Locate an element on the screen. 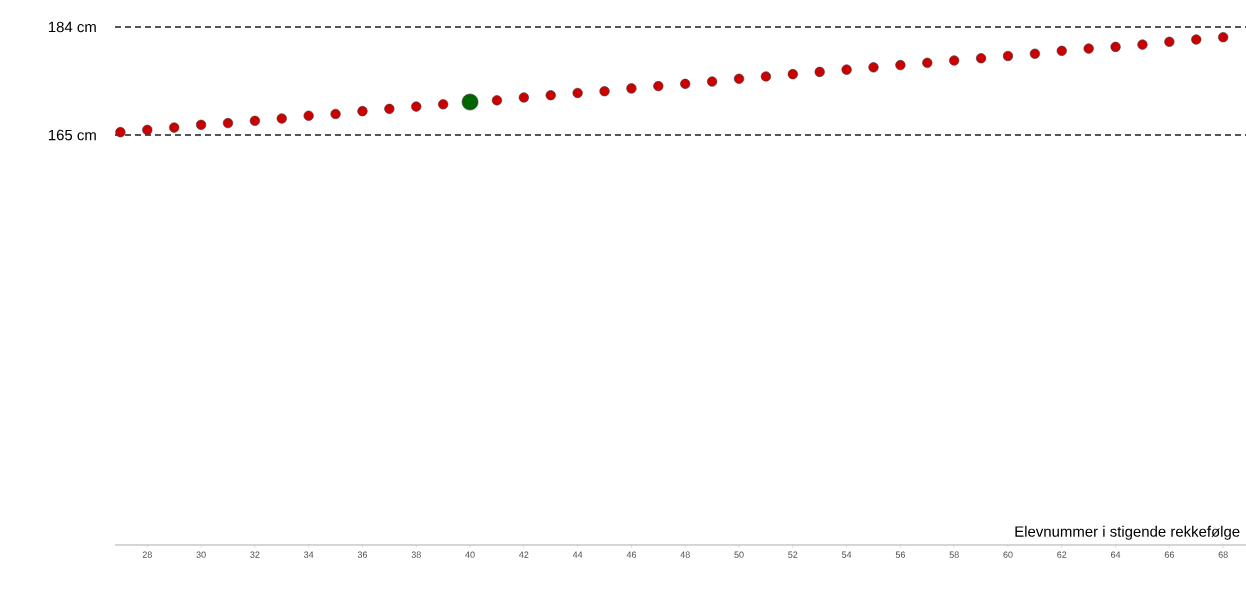 Image resolution: width=1246 pixels, height=594 pixels. x-tick-label: 56 is located at coordinates (900, 554).